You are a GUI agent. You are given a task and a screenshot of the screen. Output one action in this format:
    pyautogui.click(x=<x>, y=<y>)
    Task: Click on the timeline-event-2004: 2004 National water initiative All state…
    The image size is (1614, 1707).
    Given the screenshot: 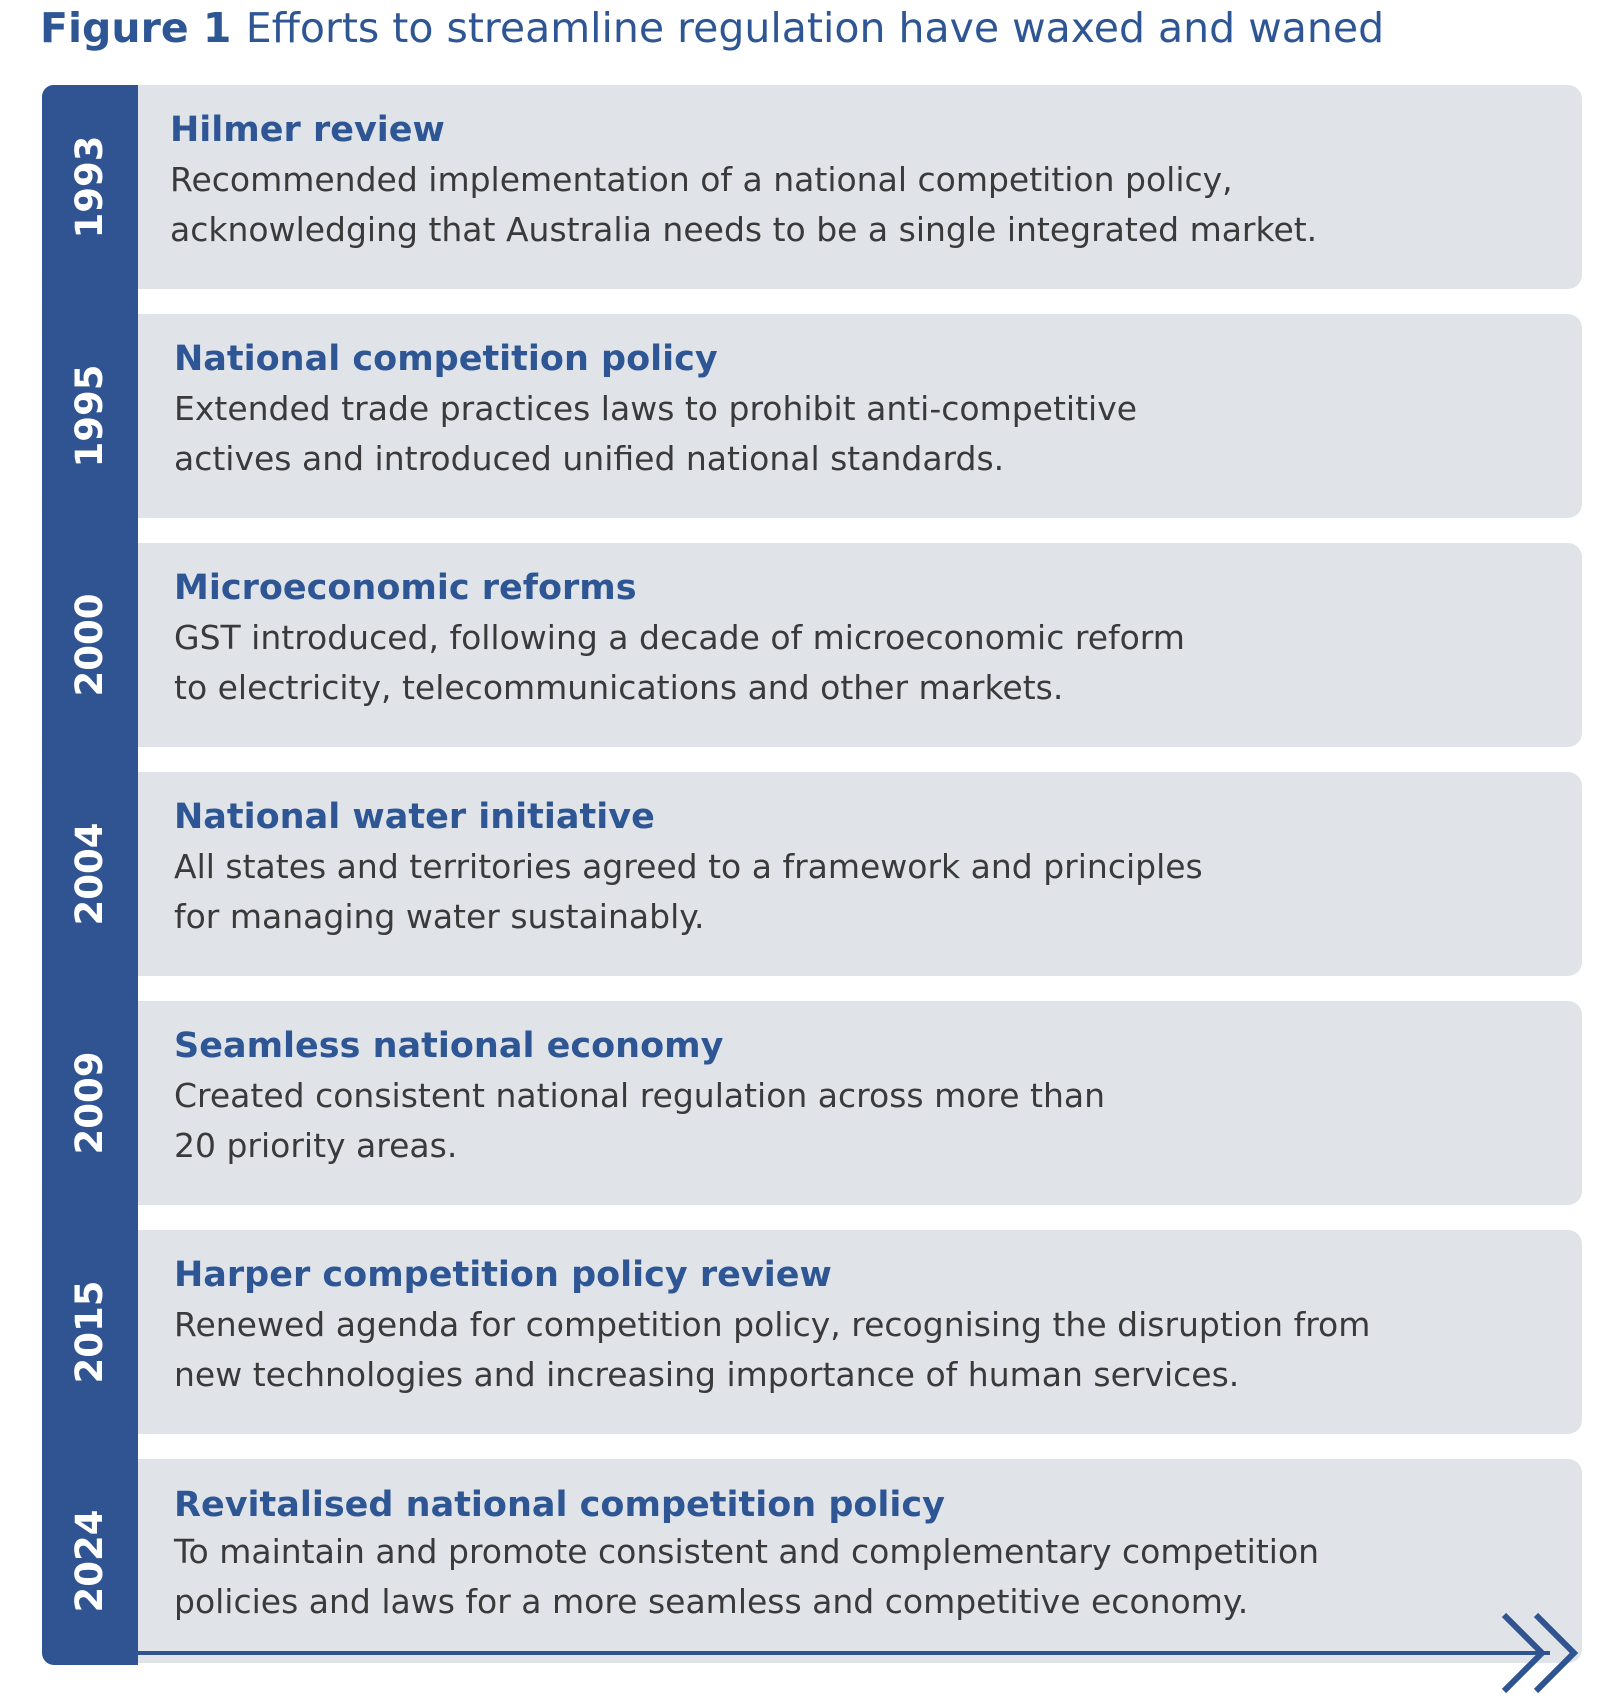 What is the action you would take?
    pyautogui.click(x=812, y=874)
    